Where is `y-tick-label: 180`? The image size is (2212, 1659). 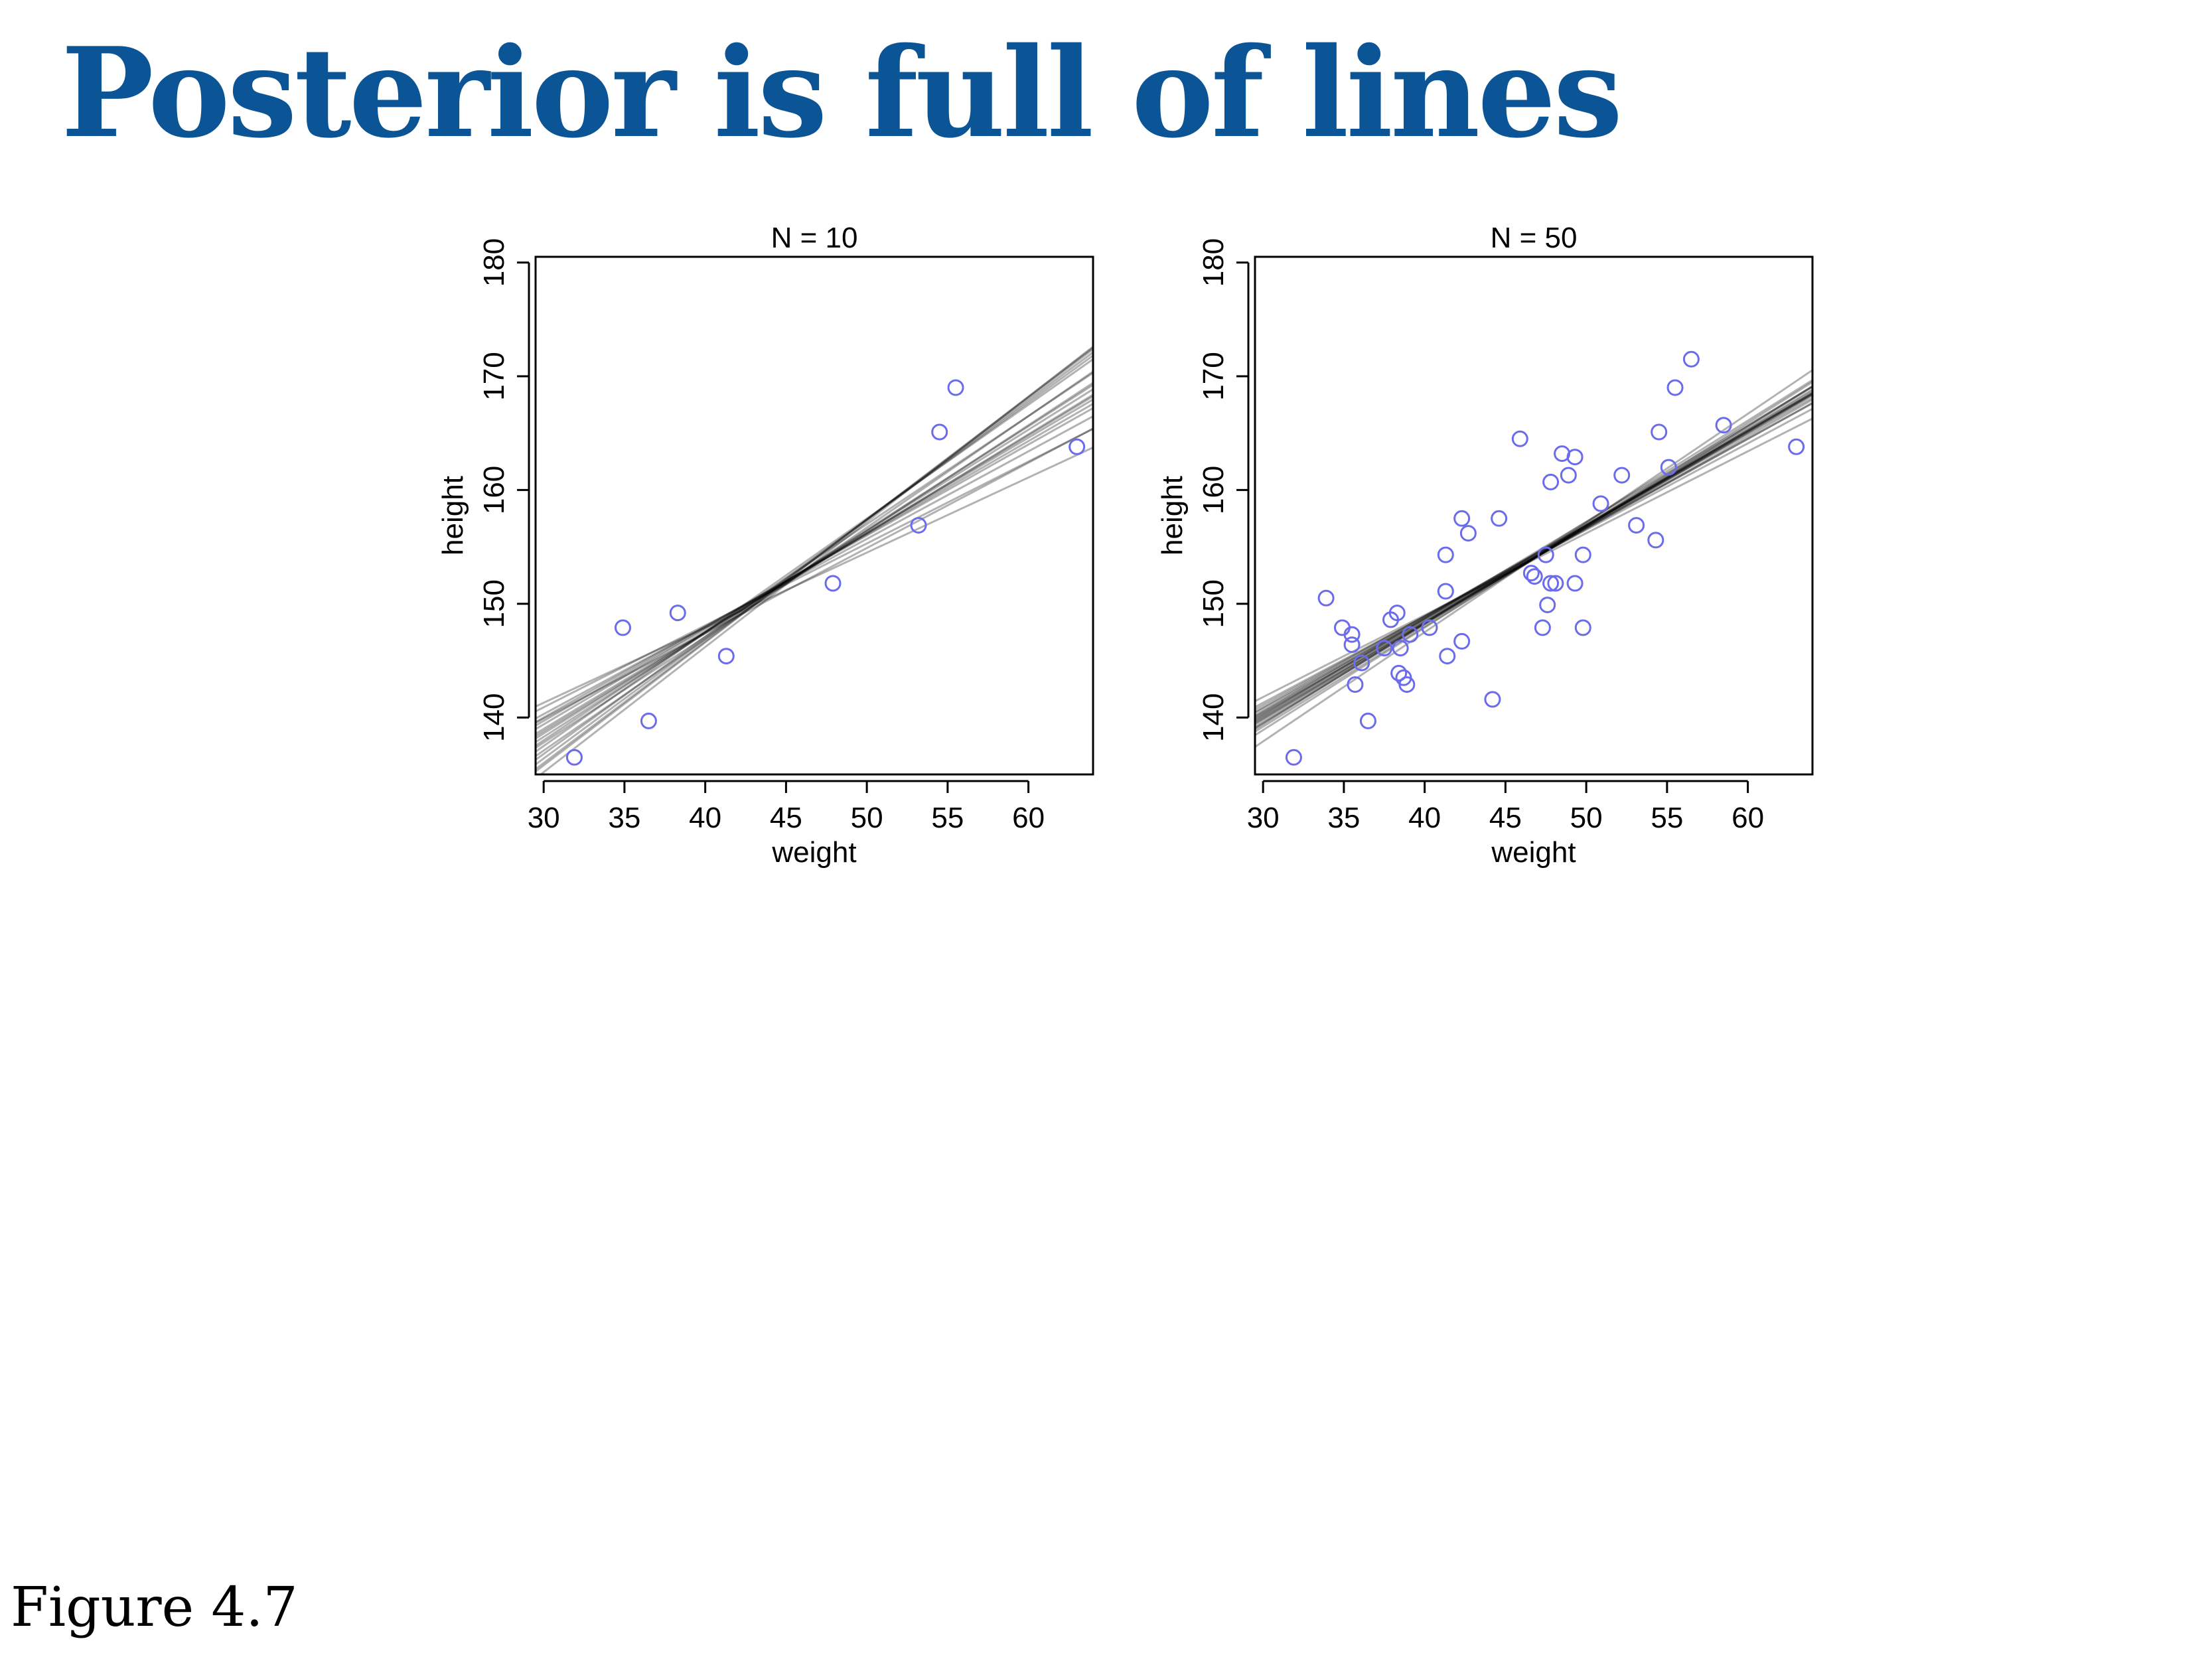 y-tick-label: 180 is located at coordinates (494, 262).